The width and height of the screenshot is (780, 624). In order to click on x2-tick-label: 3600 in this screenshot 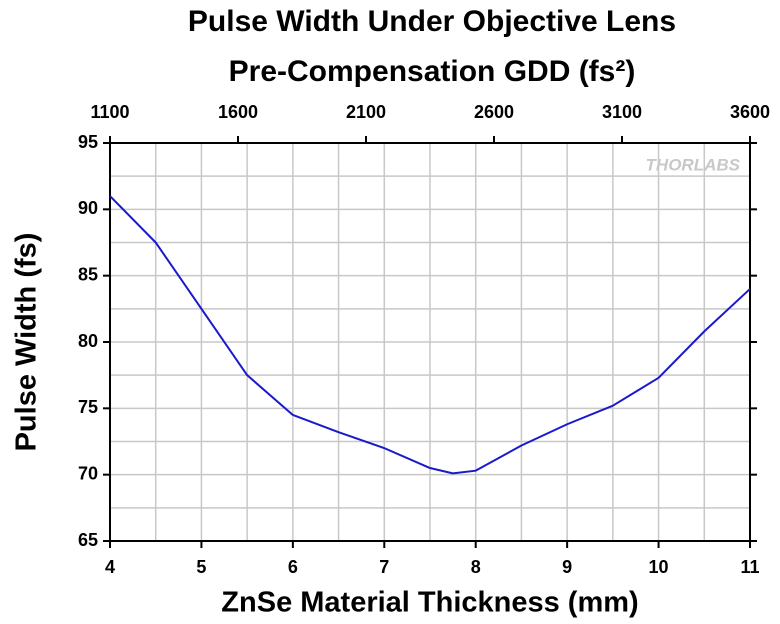, I will do `click(750, 112)`.